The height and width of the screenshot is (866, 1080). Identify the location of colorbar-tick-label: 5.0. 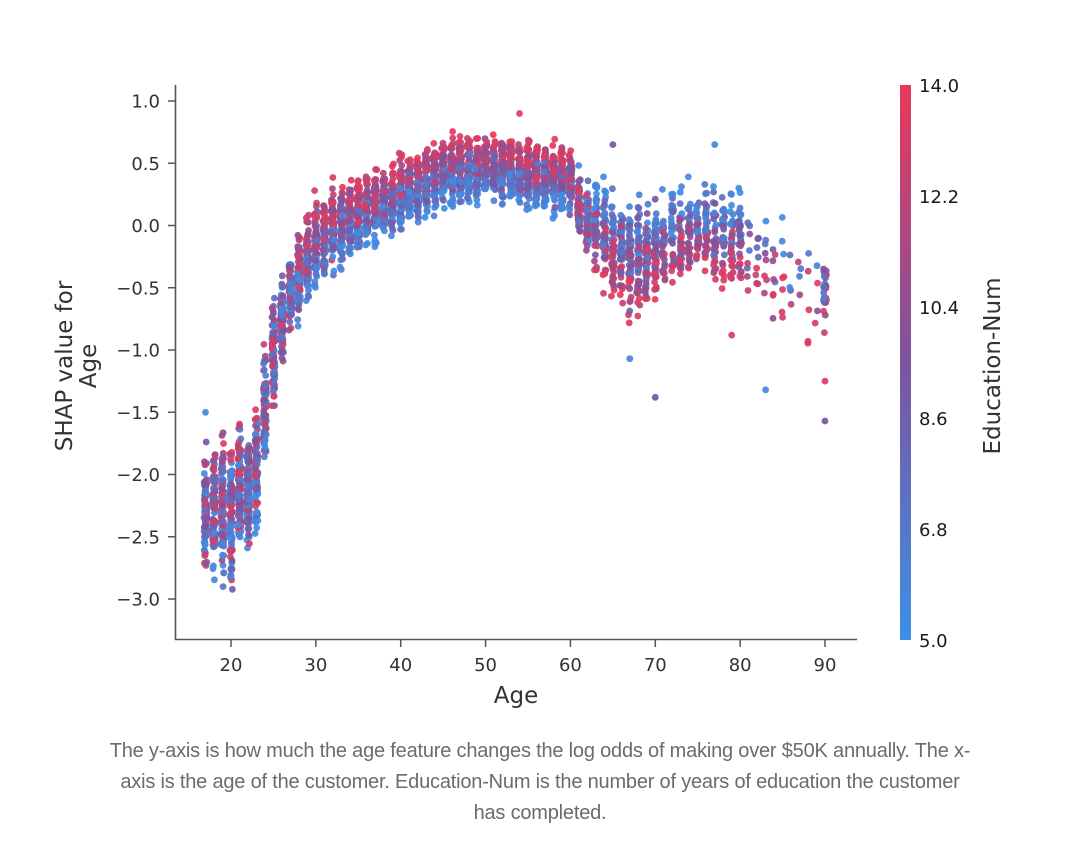
(933, 641).